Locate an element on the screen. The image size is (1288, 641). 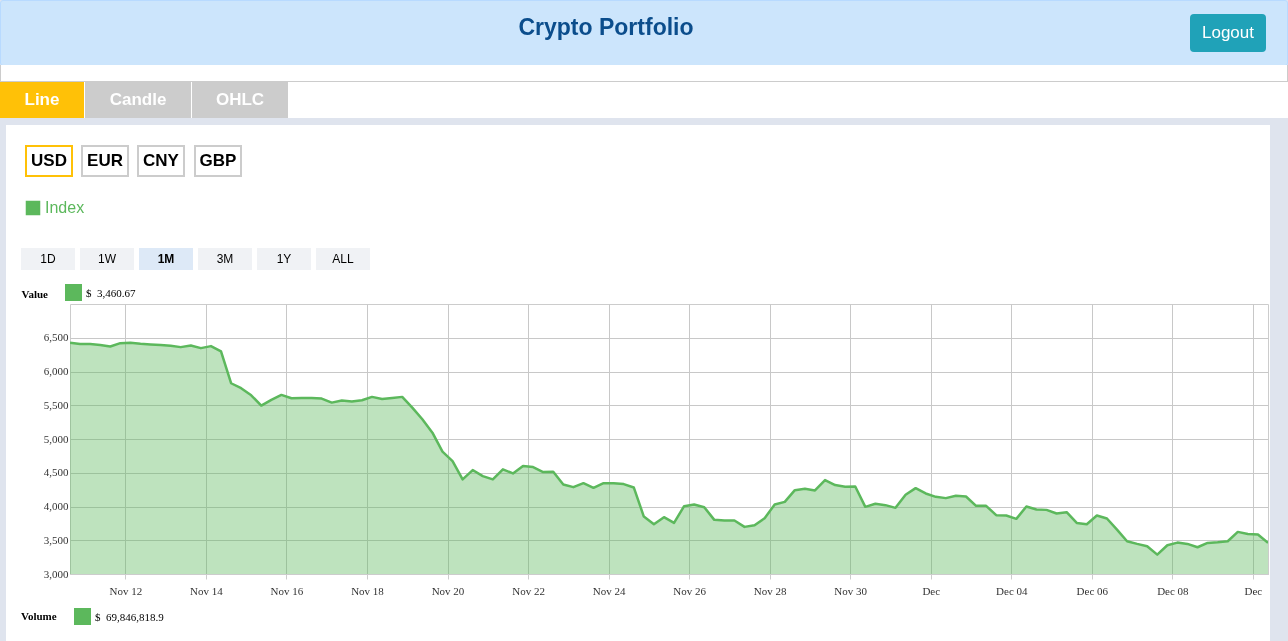
text: 3M is located at coordinates (225, 259).